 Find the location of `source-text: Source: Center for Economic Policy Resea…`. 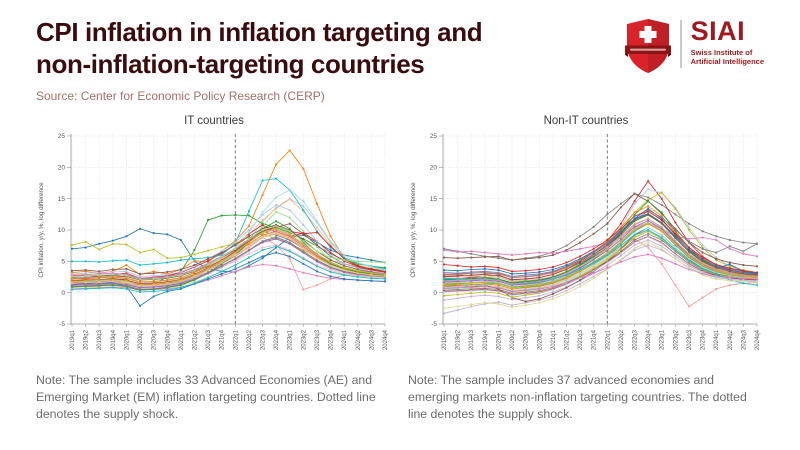

source-text: Source: Center for Economic Policy Resea… is located at coordinates (180, 96).